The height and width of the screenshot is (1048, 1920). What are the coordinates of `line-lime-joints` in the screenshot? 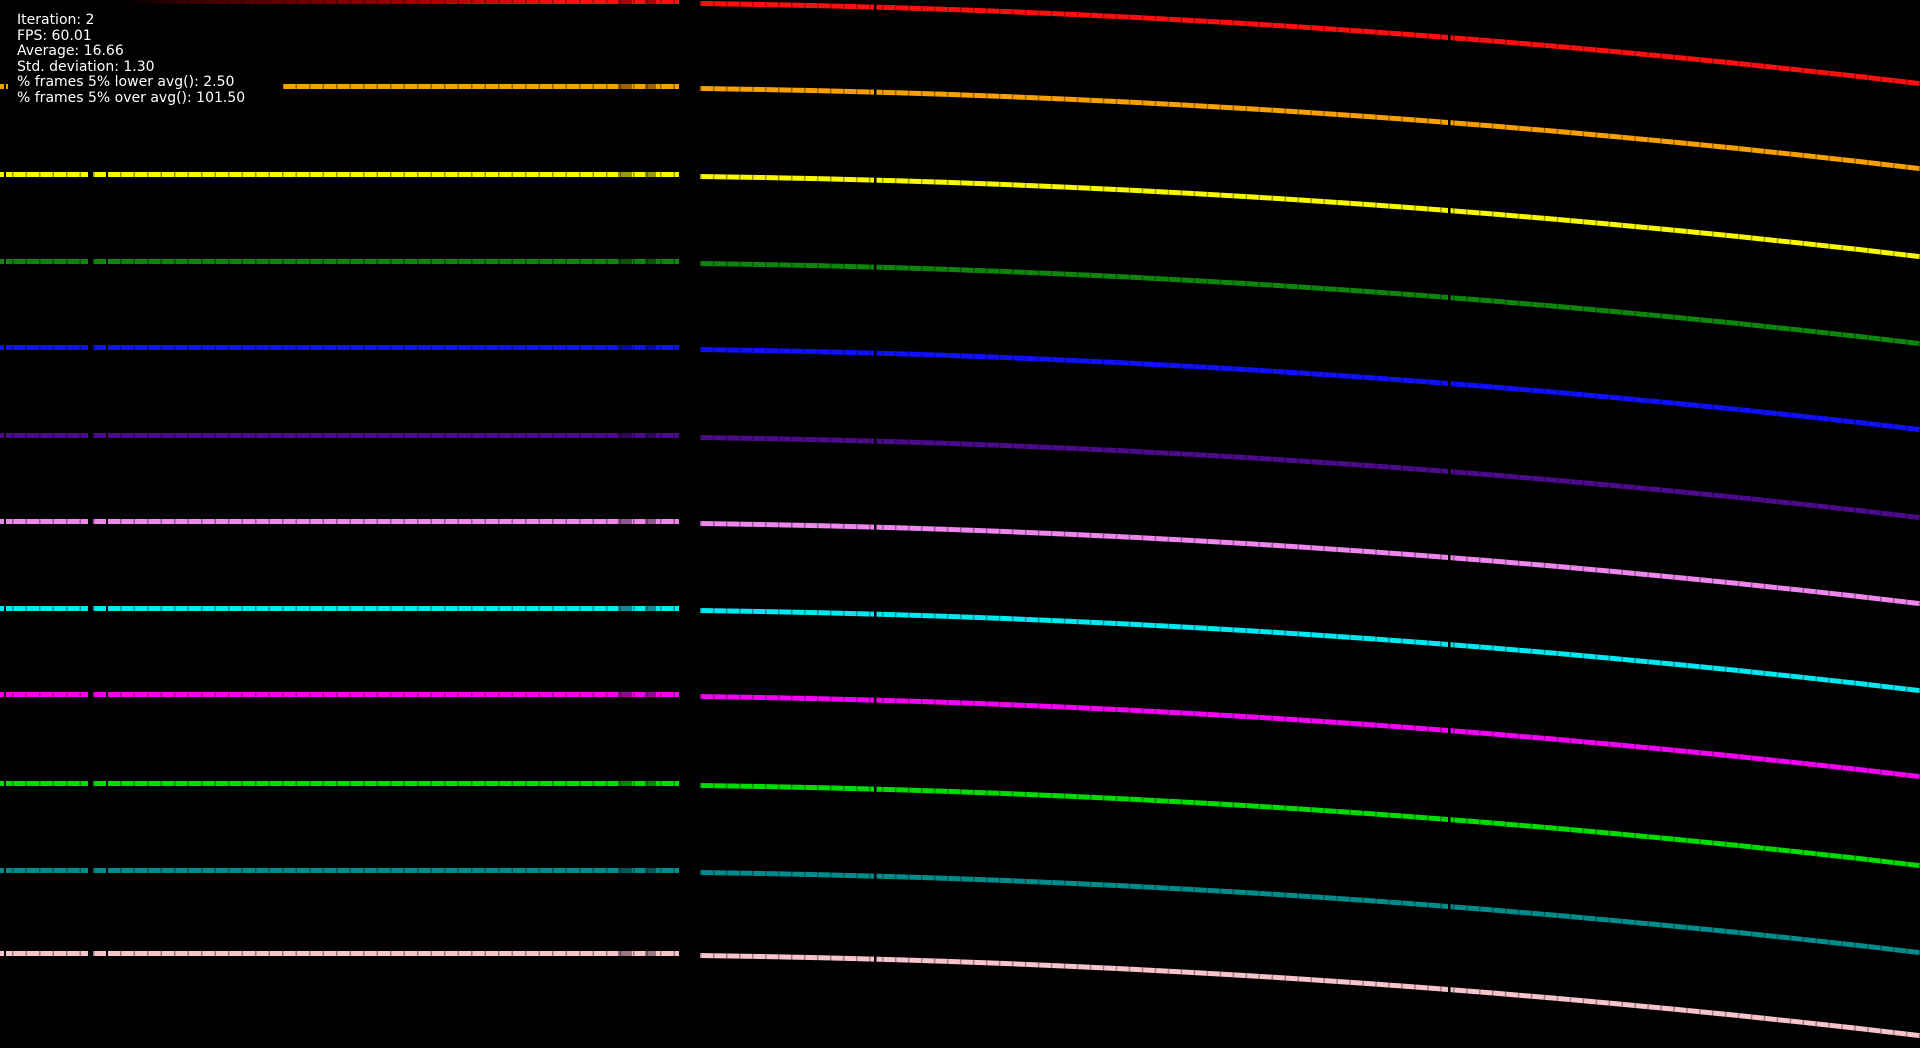 It's located at (1309, 826).